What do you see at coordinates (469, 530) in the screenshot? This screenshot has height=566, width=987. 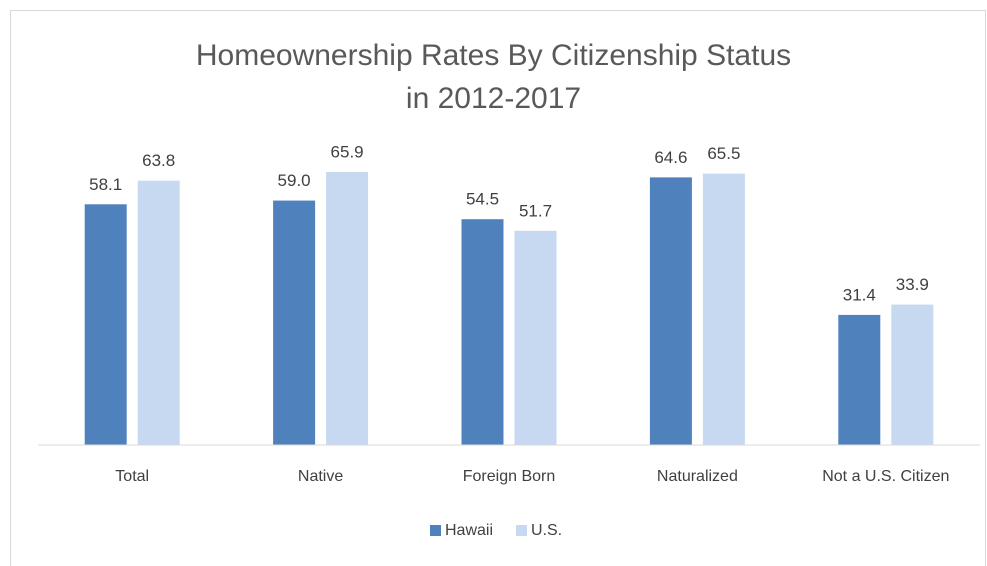 I see `legend-label: Hawaii` at bounding box center [469, 530].